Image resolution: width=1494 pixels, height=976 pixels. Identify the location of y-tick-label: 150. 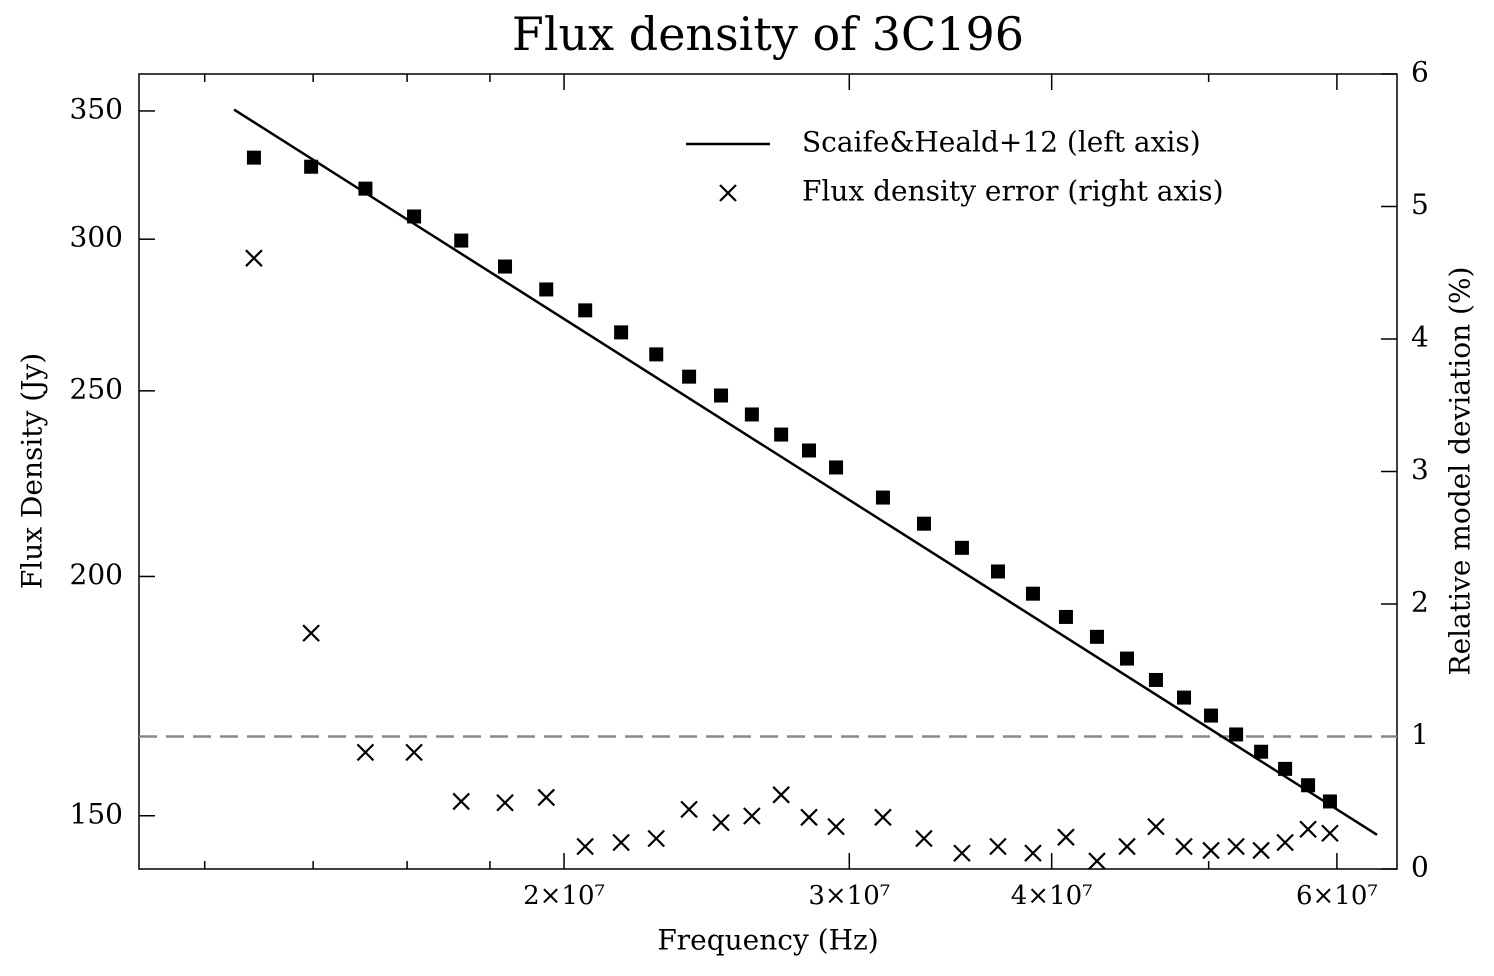
(96, 813).